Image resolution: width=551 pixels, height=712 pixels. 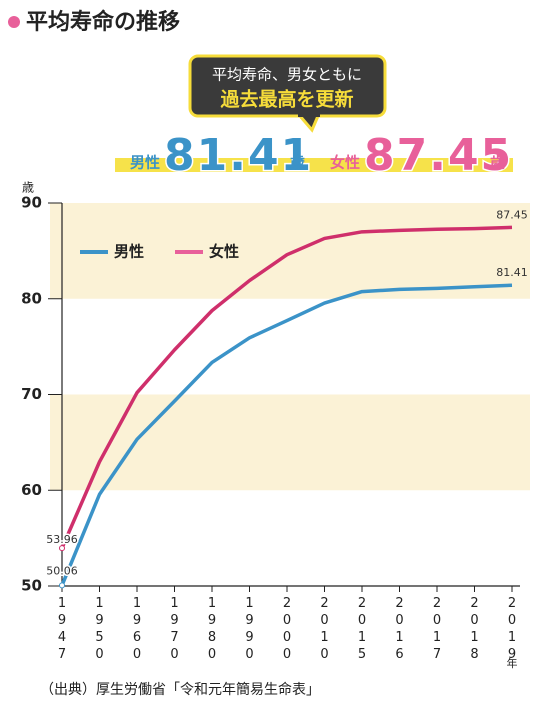 What do you see at coordinates (238, 155) in the screenshot?
I see `headline-value: 81.41` at bounding box center [238, 155].